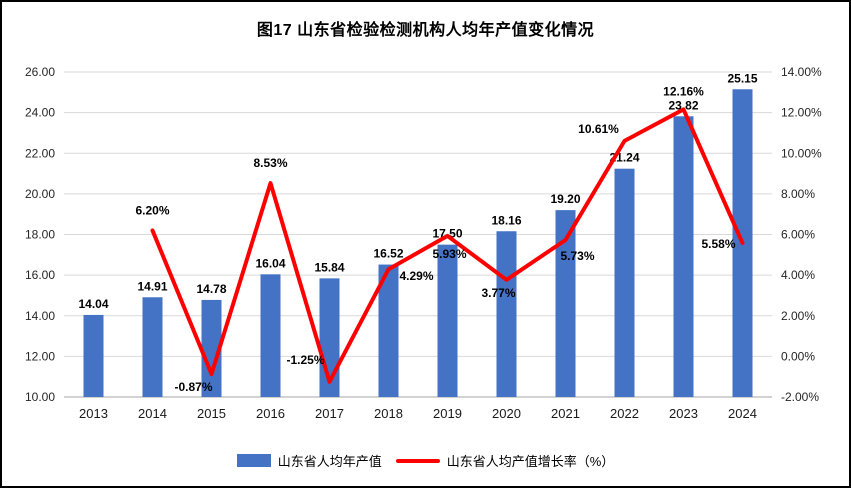 The width and height of the screenshot is (851, 488). What do you see at coordinates (506, 314) in the screenshot?
I see `bar-2020` at bounding box center [506, 314].